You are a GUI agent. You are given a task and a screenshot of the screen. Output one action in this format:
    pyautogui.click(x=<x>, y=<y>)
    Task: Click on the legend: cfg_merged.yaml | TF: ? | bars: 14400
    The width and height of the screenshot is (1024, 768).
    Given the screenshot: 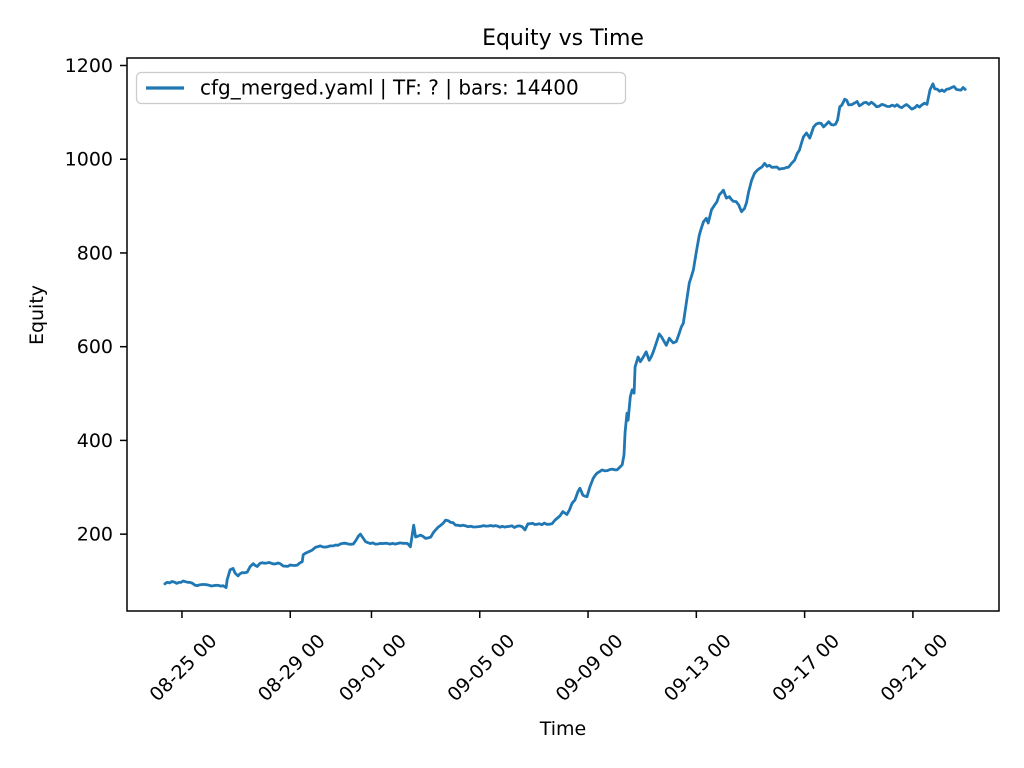 What is the action you would take?
    pyautogui.click(x=381, y=88)
    